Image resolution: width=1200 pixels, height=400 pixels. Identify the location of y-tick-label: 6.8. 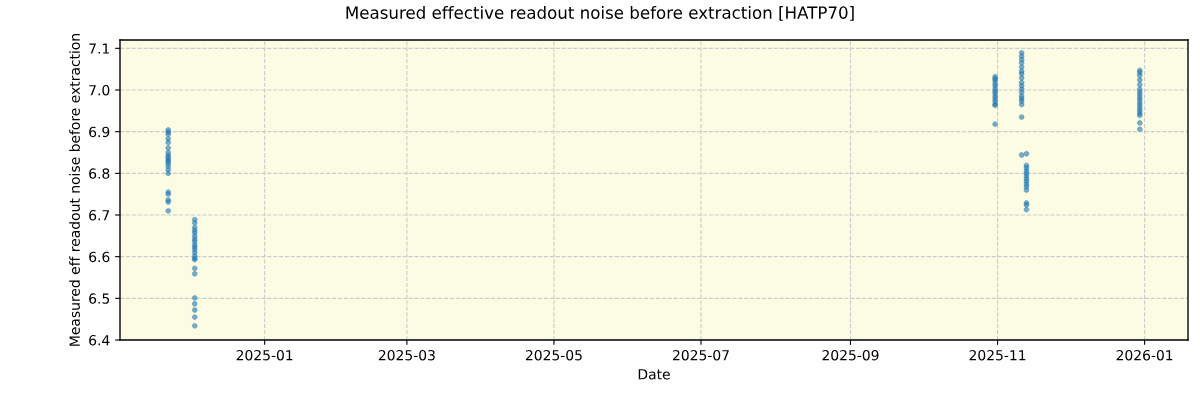
(99, 173).